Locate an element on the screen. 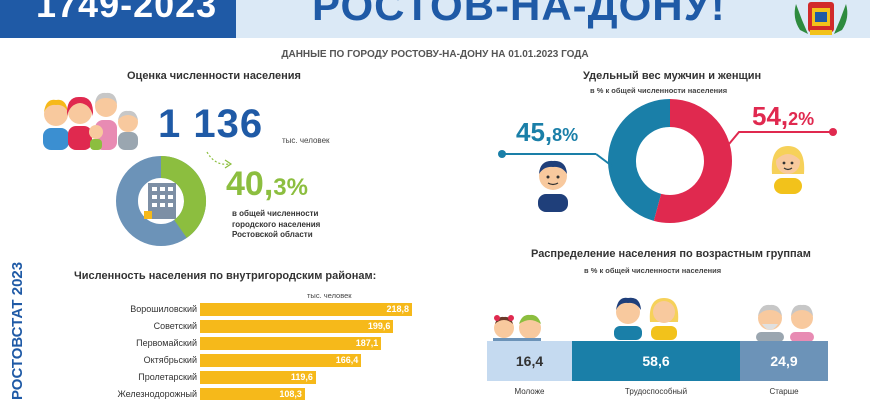 This screenshot has width=870, height=400. svg-text: РОСТОВСТАТ 2023 is located at coordinates (17, 331).